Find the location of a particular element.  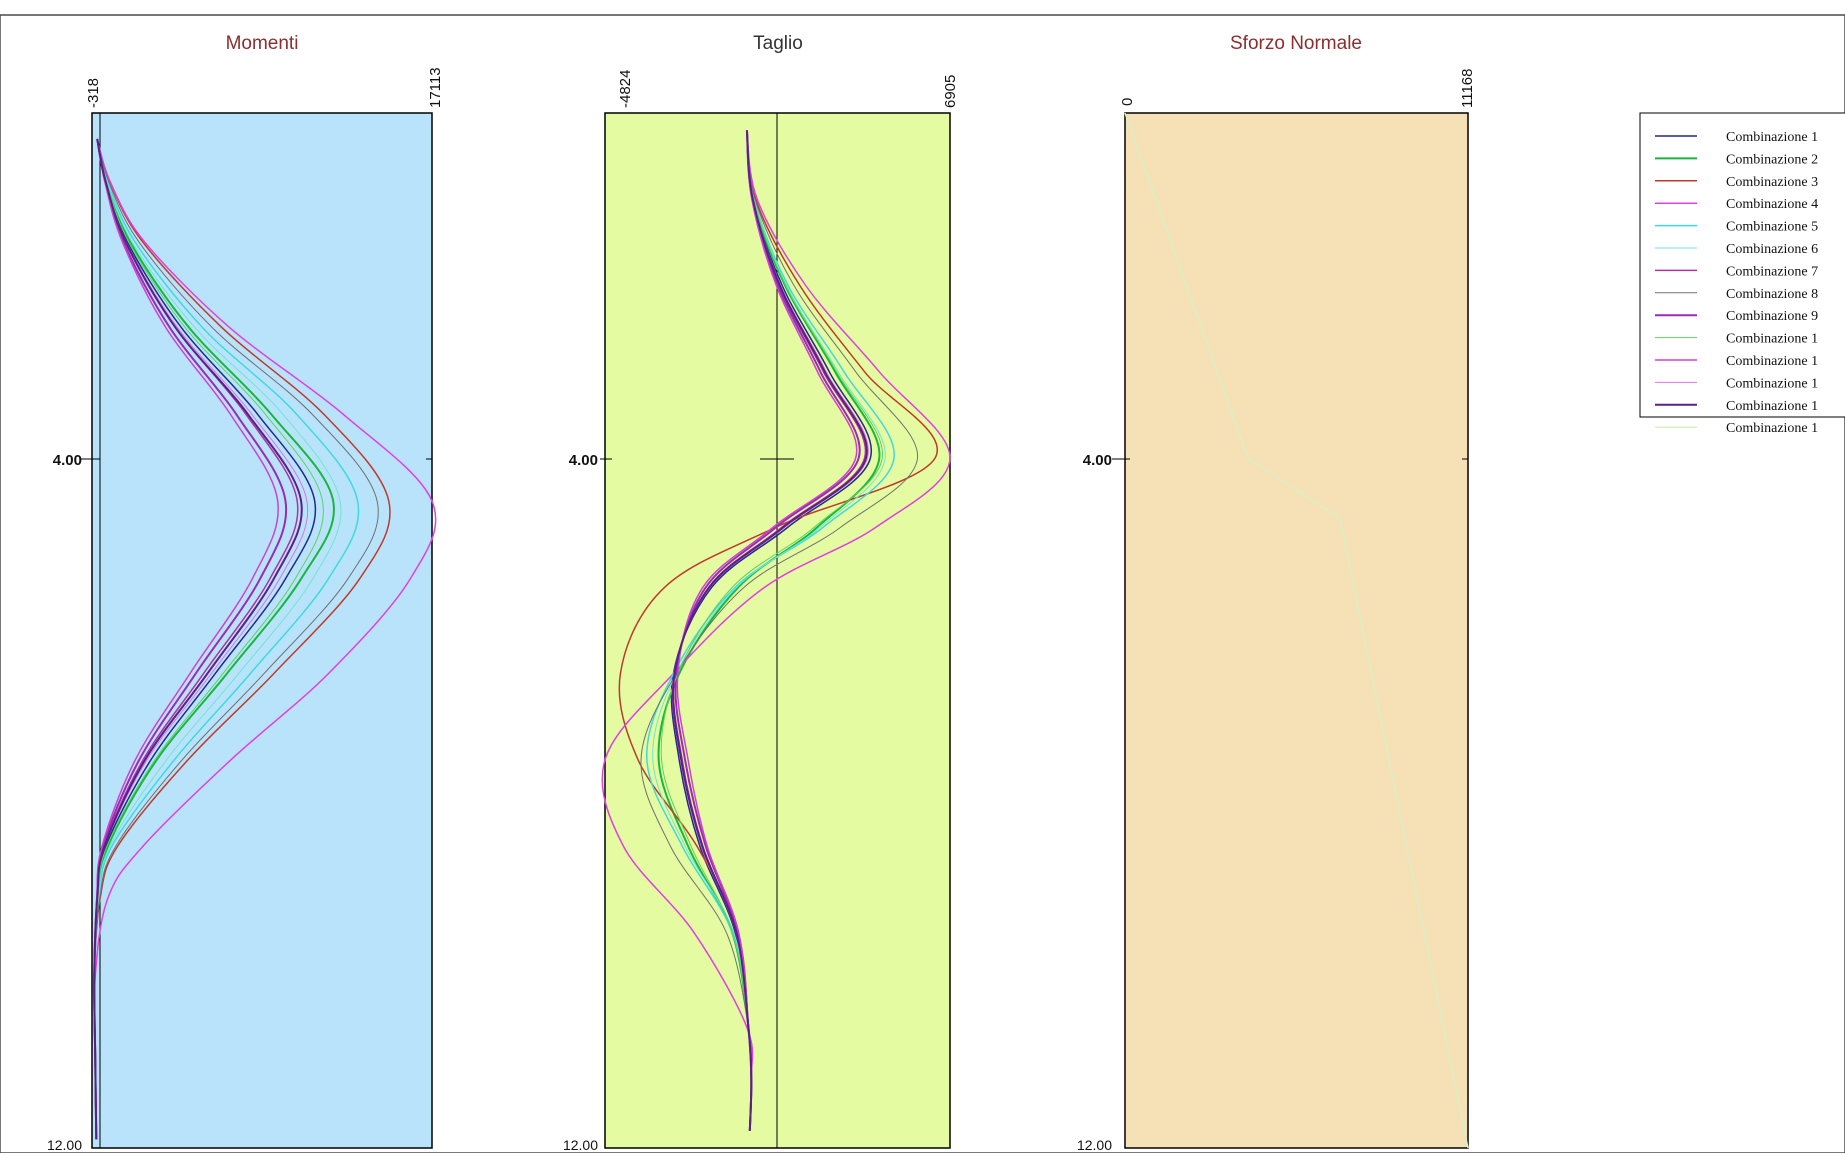

x-tick-min: -4824 is located at coordinates (625, 89).